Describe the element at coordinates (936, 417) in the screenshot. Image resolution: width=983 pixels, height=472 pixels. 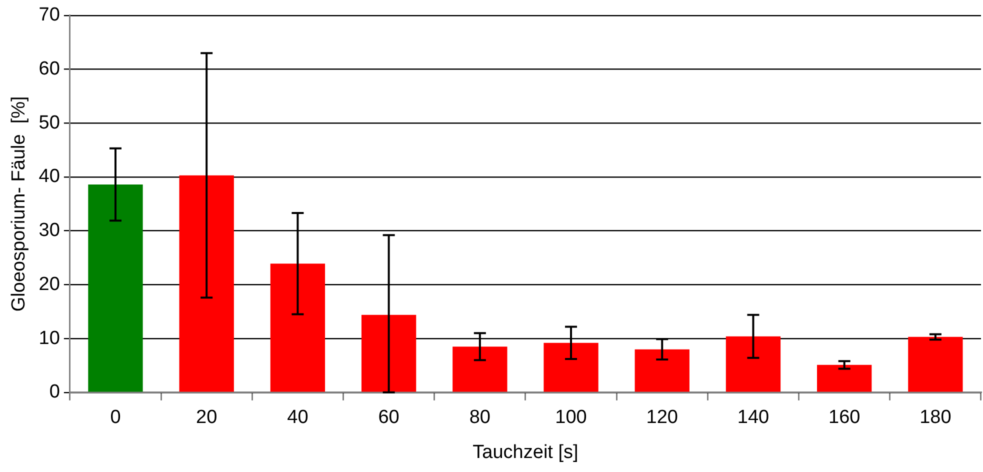
I see `x-tick-label: 180` at that location.